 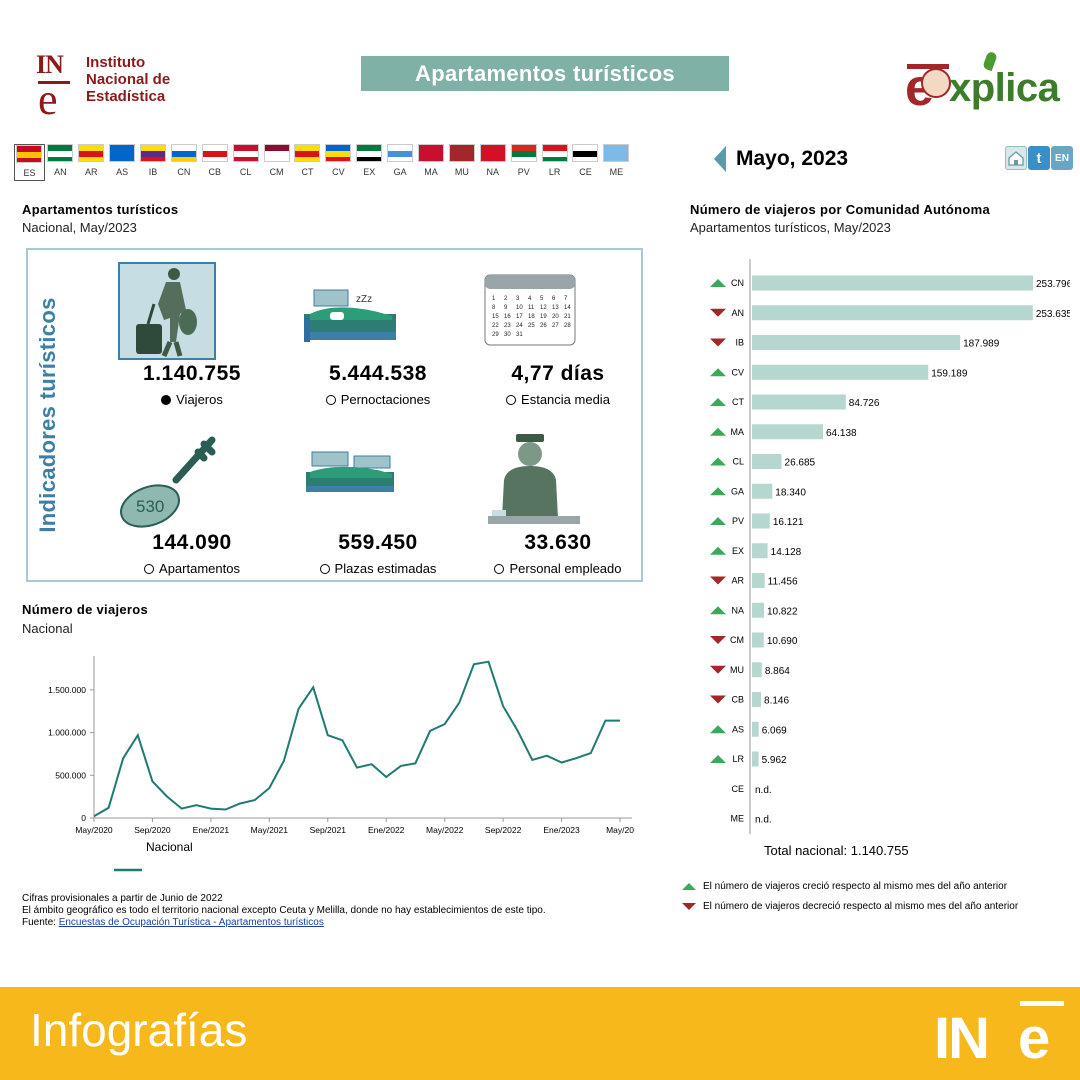 I want to click on bar-lr, so click(x=755, y=759).